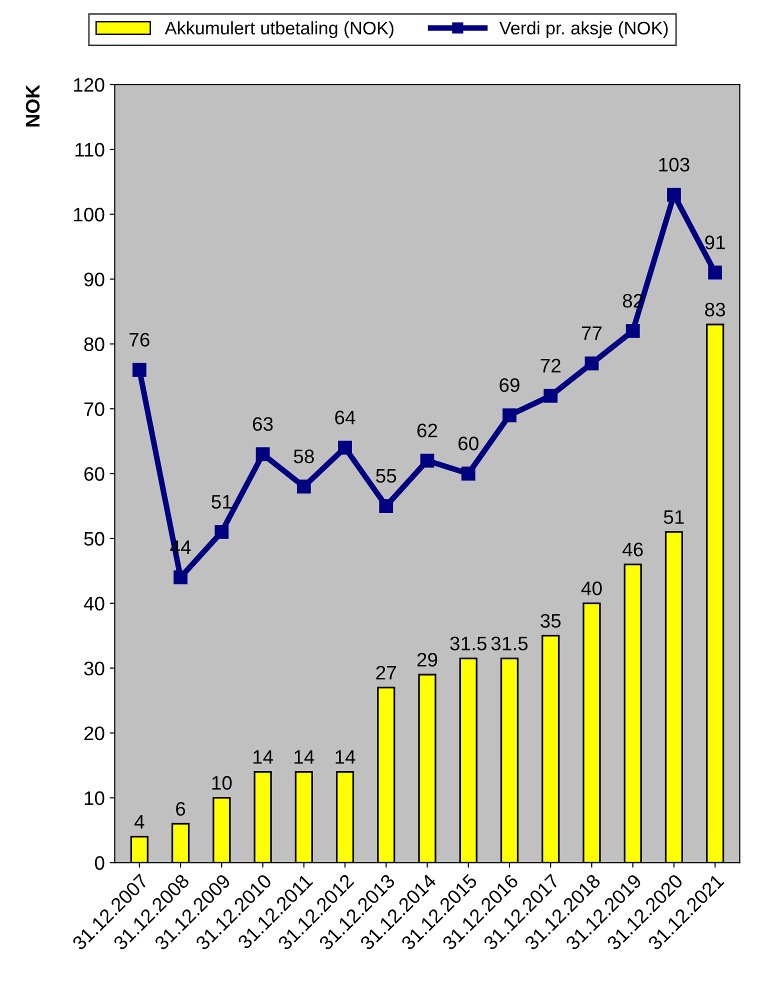  What do you see at coordinates (386, 673) in the screenshot?
I see `data-label: 27` at bounding box center [386, 673].